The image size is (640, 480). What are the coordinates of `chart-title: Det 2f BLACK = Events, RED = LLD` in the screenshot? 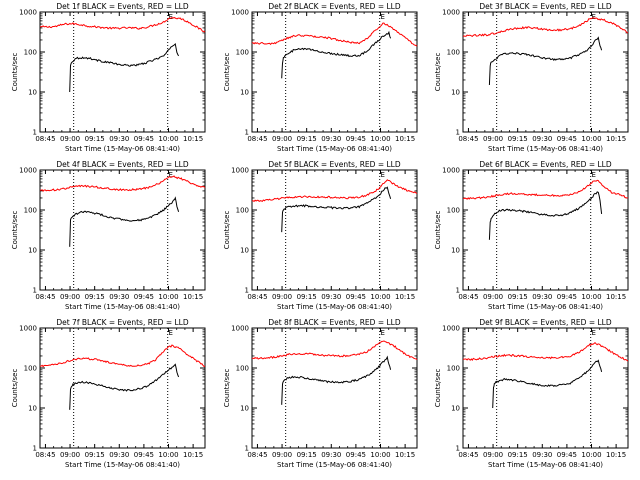 It's located at (334, 6).